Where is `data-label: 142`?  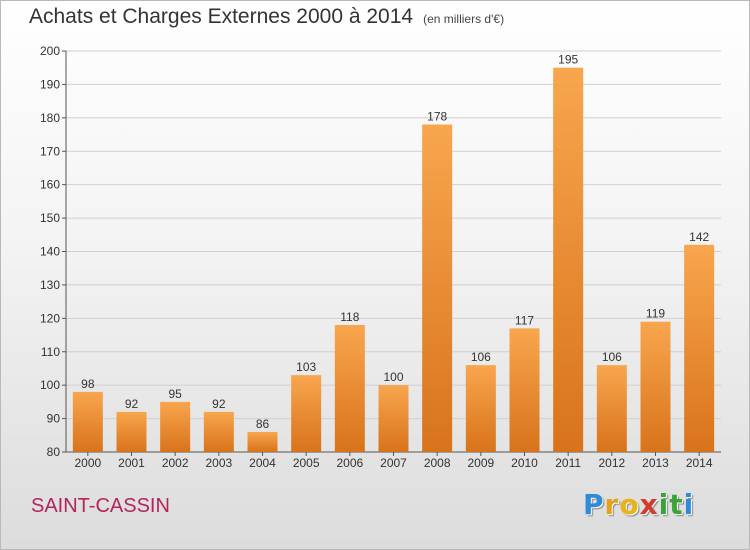 data-label: 142 is located at coordinates (699, 237).